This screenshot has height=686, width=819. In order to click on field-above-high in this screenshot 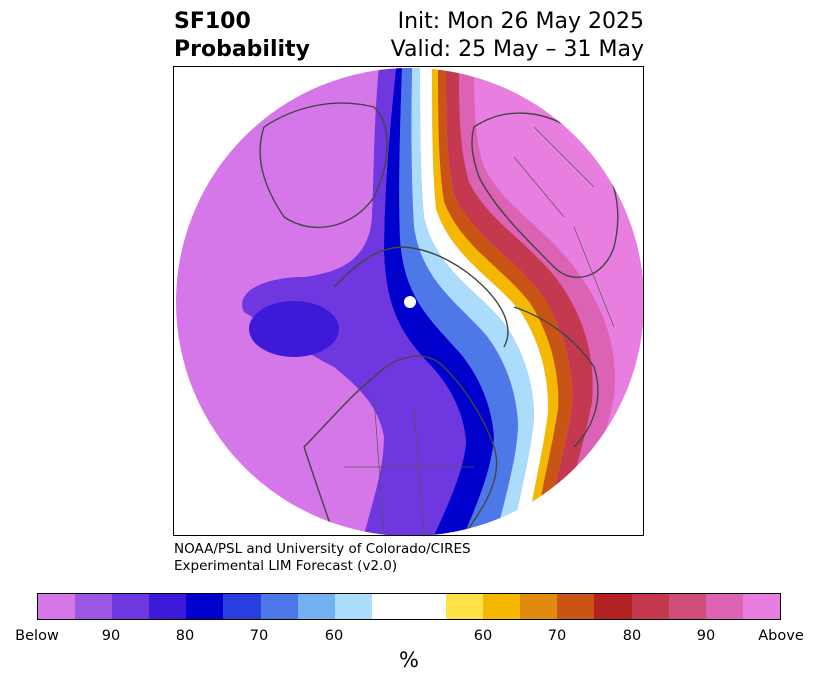, I will do `click(558, 301)`.